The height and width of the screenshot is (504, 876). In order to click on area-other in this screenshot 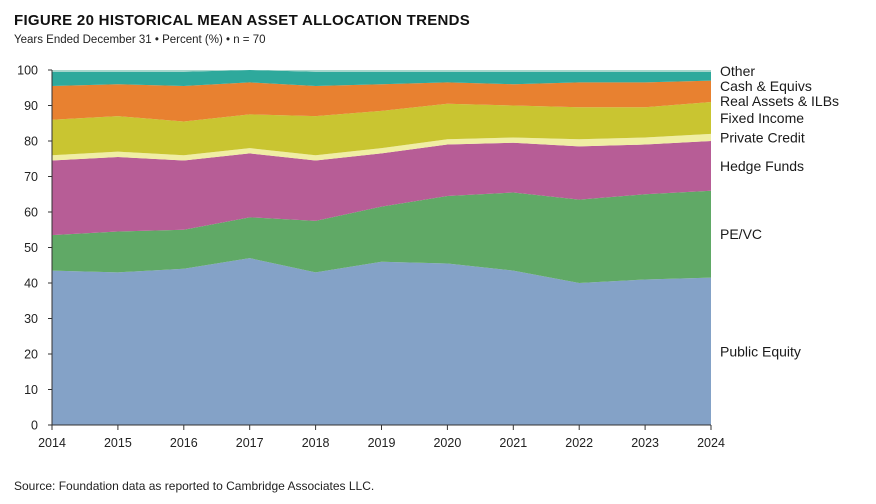, I will do `click(381, 71)`.